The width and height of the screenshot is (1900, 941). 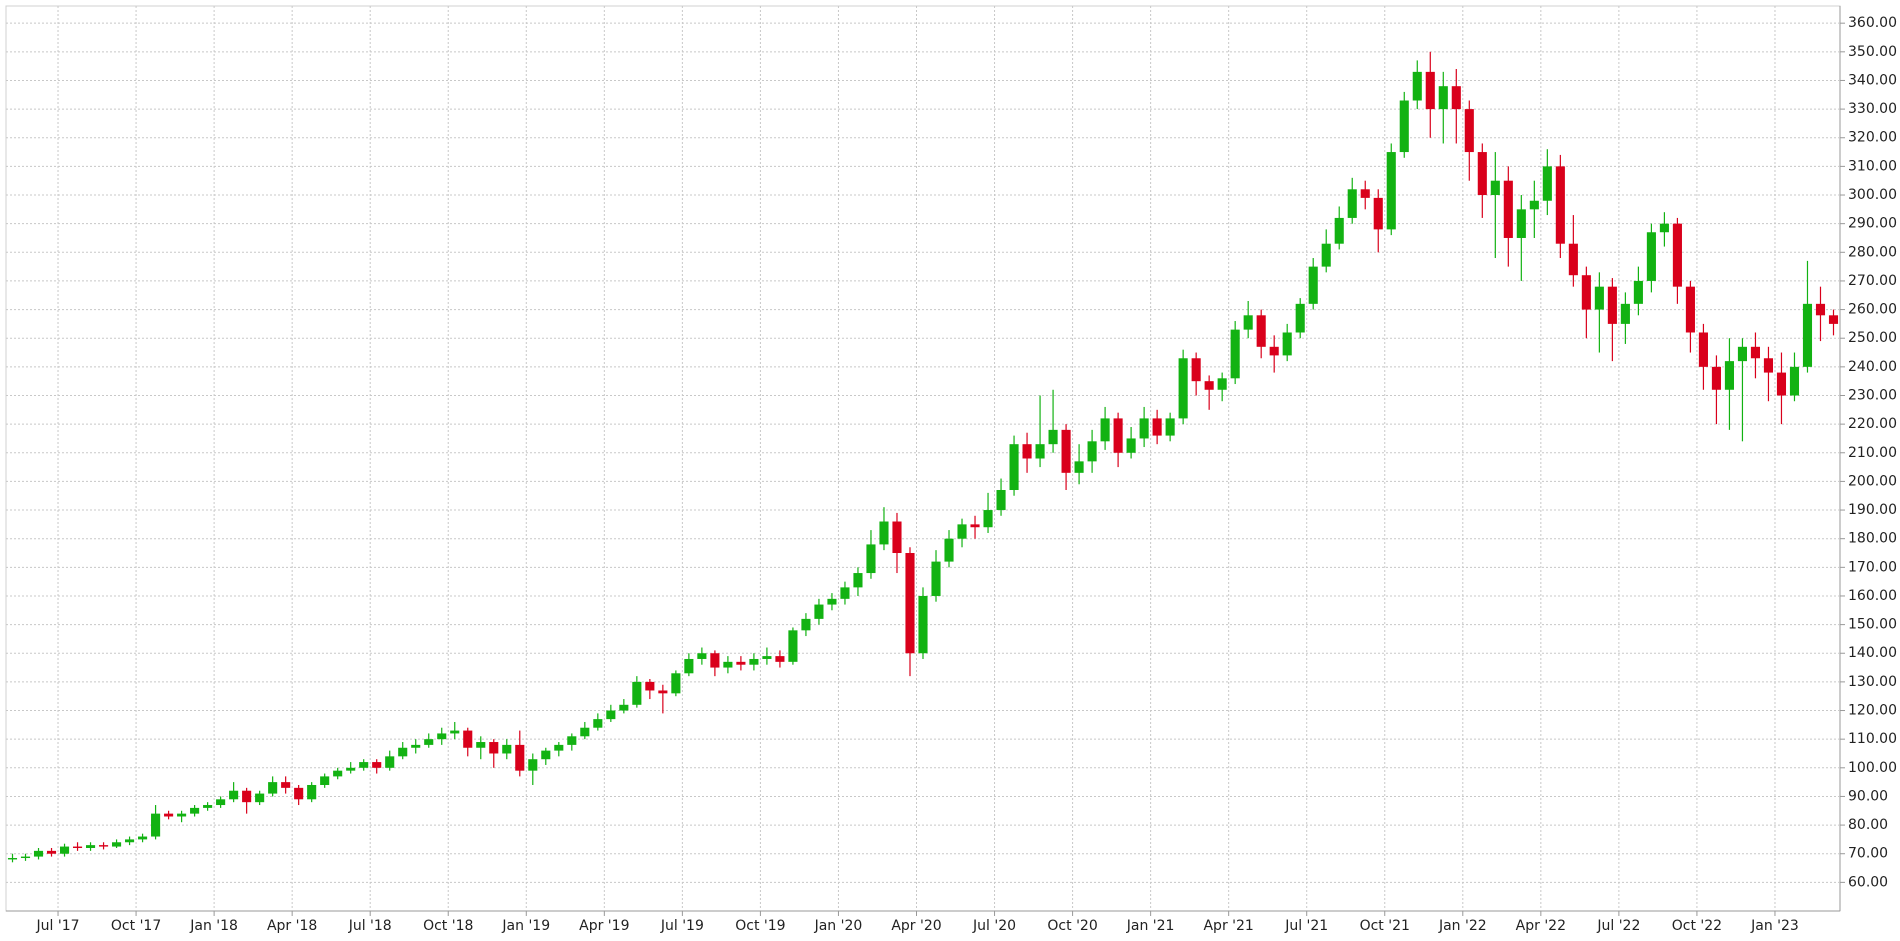 I want to click on x-tick-label: Jan '20, so click(x=838, y=926).